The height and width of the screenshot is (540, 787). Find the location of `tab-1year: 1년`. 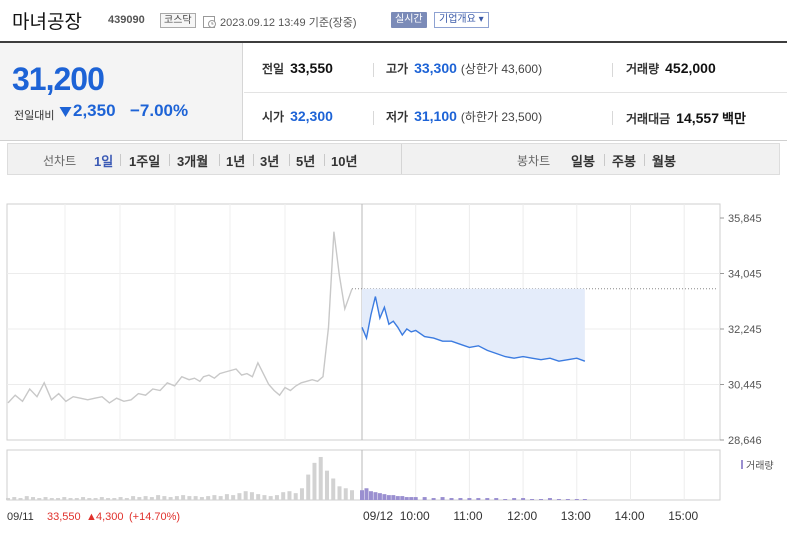

tab-1year: 1년 is located at coordinates (236, 161).